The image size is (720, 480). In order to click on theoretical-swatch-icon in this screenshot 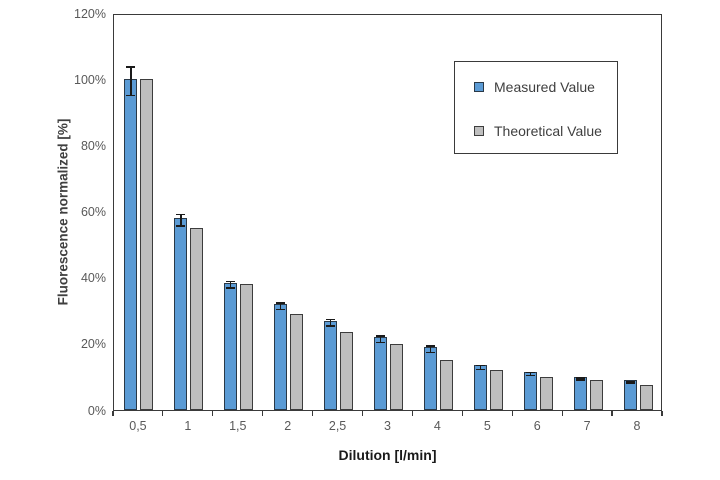, I will do `click(479, 131)`.